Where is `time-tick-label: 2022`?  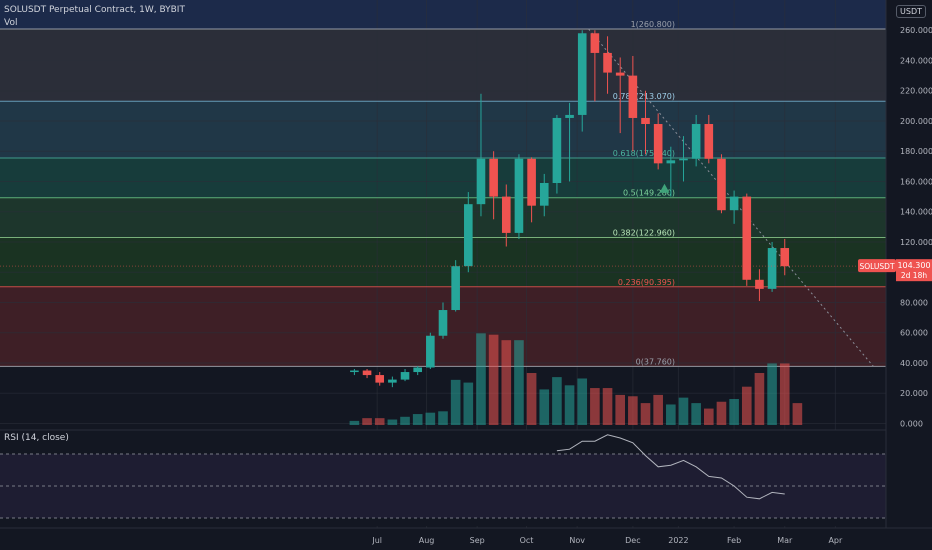 time-tick-label: 2022 is located at coordinates (678, 540).